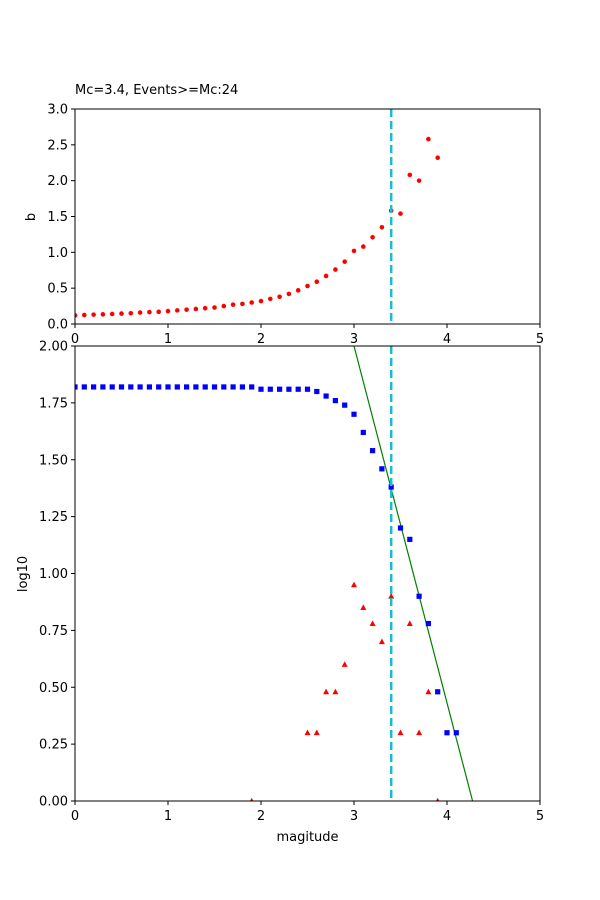 The image size is (600, 900). I want to click on bottom-y-axis-label: log10, so click(23, 574).